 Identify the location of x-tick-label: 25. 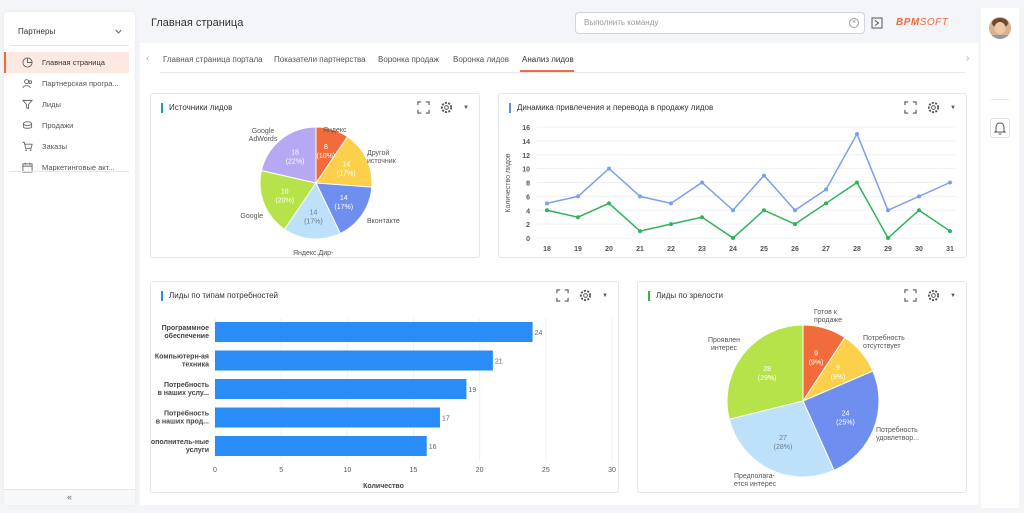
(764, 249).